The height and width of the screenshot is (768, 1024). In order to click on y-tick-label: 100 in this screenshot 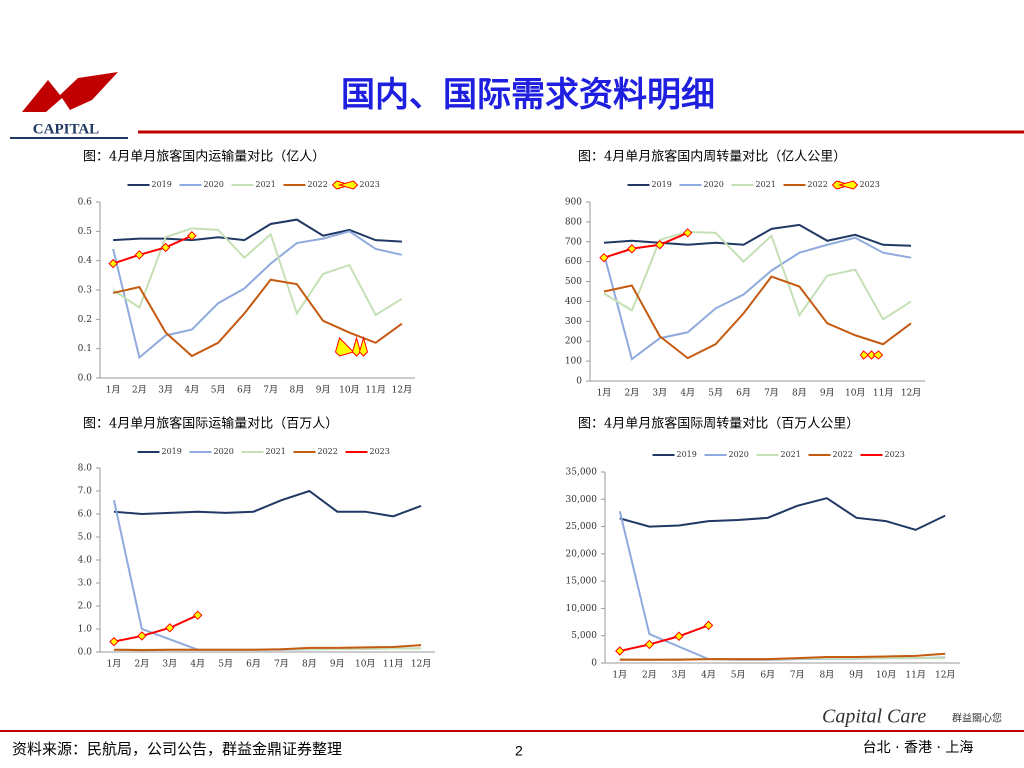, I will do `click(573, 362)`.